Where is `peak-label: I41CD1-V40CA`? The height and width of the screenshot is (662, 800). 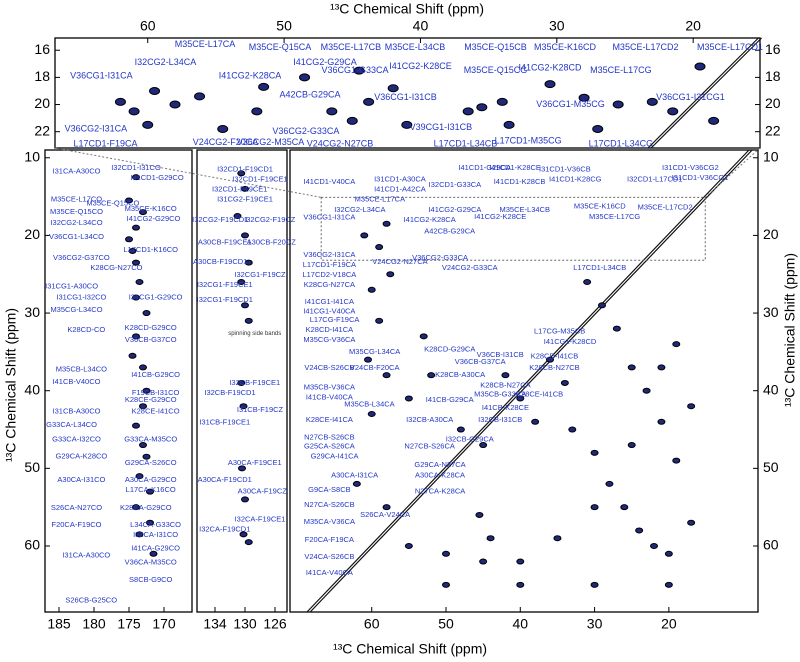
peak-label: I41CD1-V40CA is located at coordinates (330, 181).